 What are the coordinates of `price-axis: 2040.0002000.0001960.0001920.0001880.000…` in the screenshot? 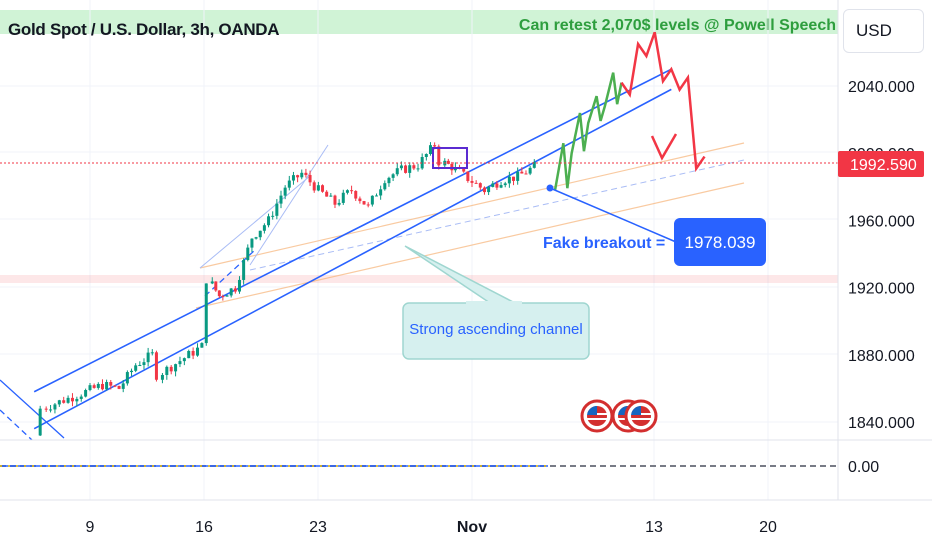 It's located at (881, 255).